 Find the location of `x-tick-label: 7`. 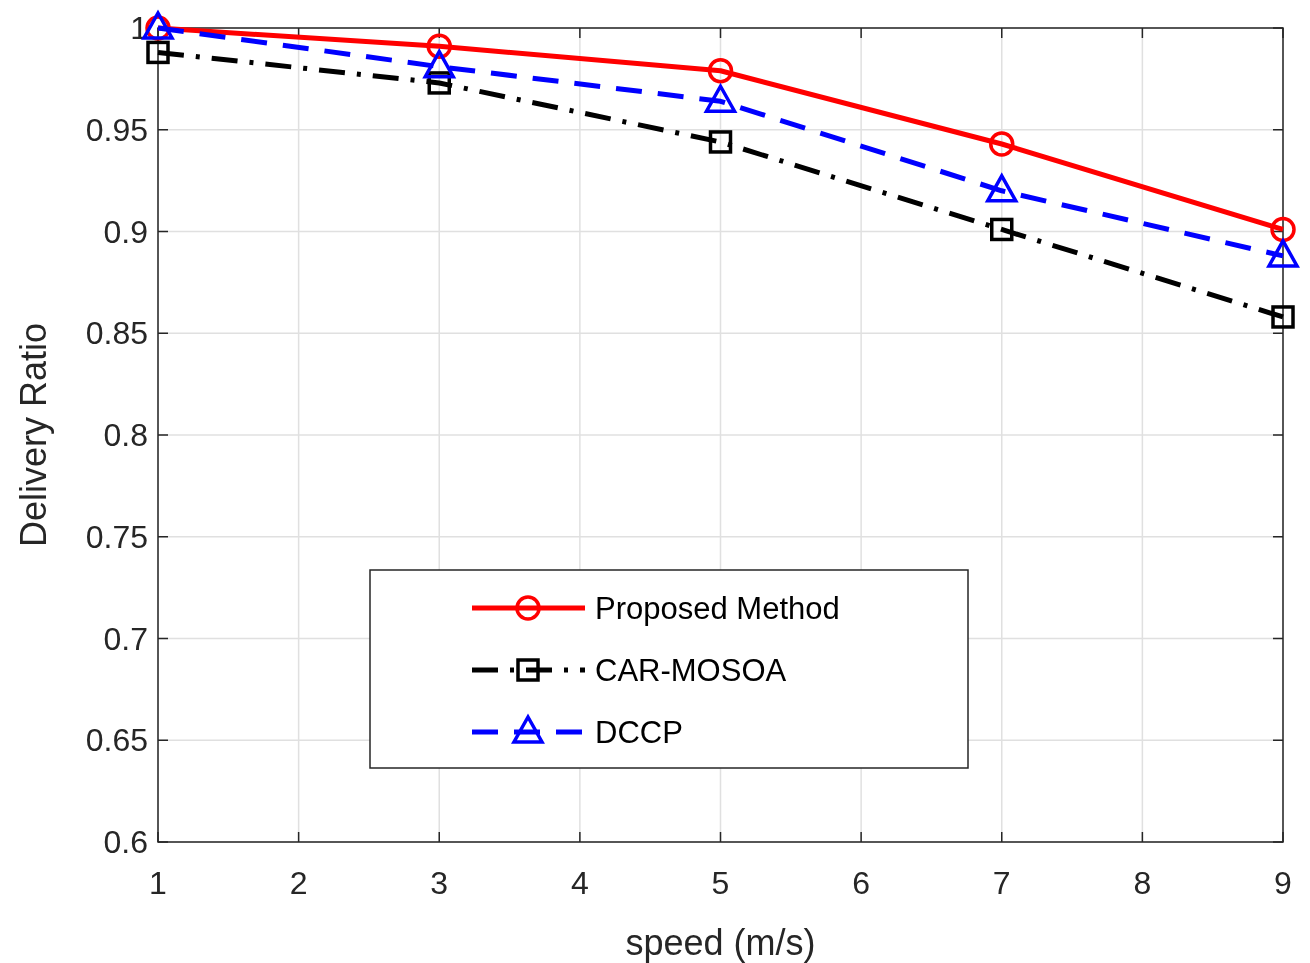

x-tick-label: 7 is located at coordinates (1001, 883).